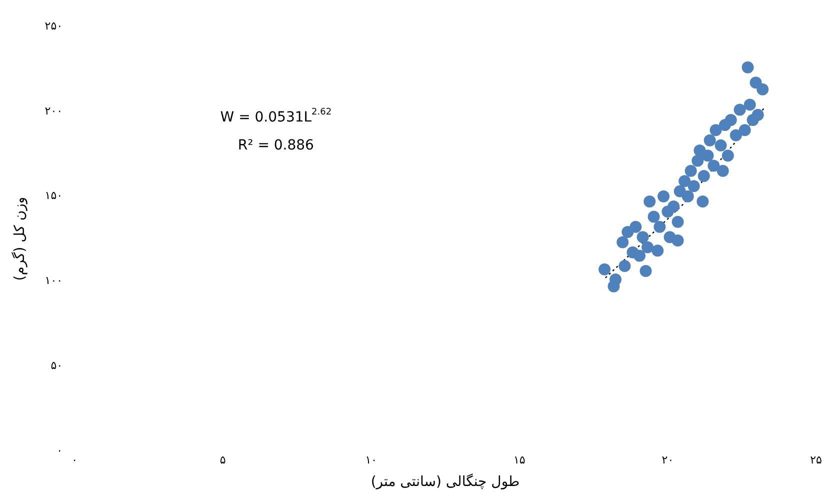  Describe the element at coordinates (371, 459) in the screenshot. I see `x-tick-label: ۱۰` at that location.